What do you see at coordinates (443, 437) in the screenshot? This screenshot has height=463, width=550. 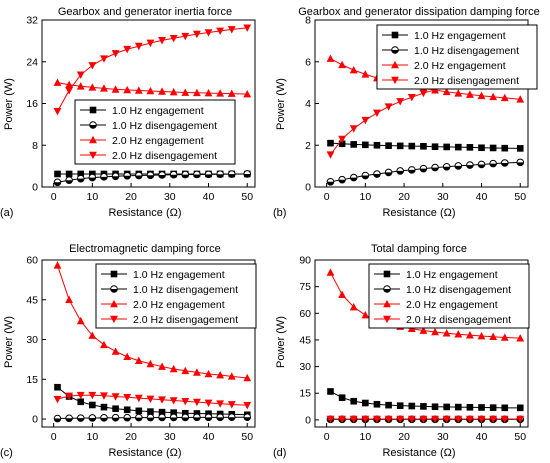 I see `x-tick-label-d-3: 30` at bounding box center [443, 437].